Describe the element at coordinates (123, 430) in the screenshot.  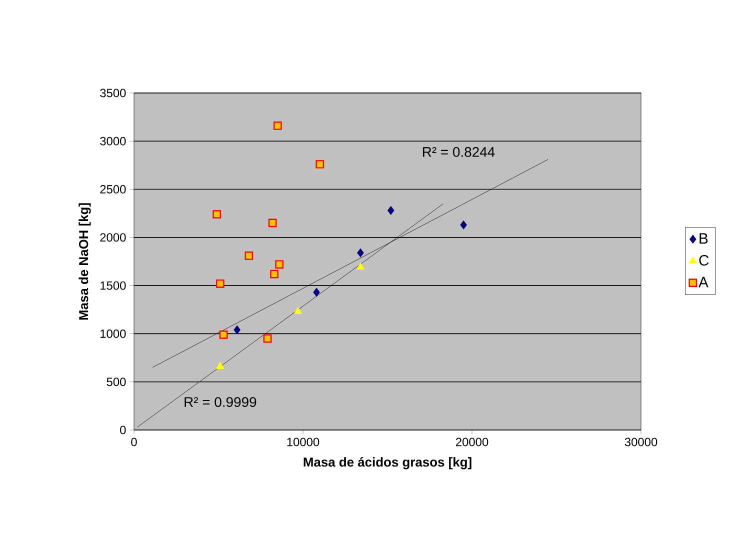
I see `y-tick-label: 0` at that location.